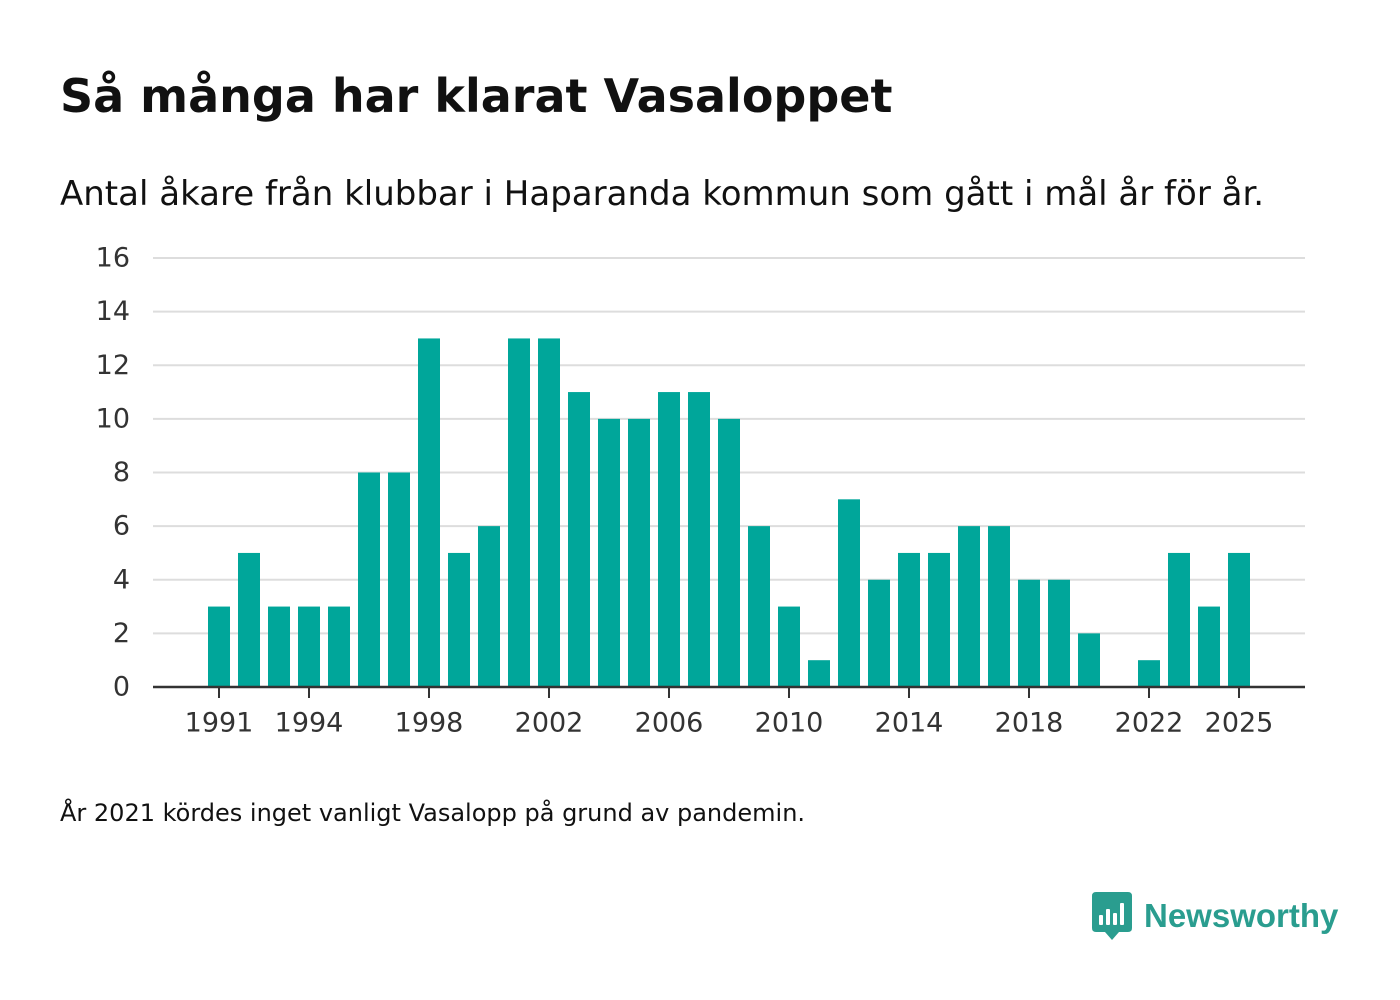 Image resolution: width=1400 pixels, height=1000 pixels. I want to click on bar-2024, so click(1209, 646).